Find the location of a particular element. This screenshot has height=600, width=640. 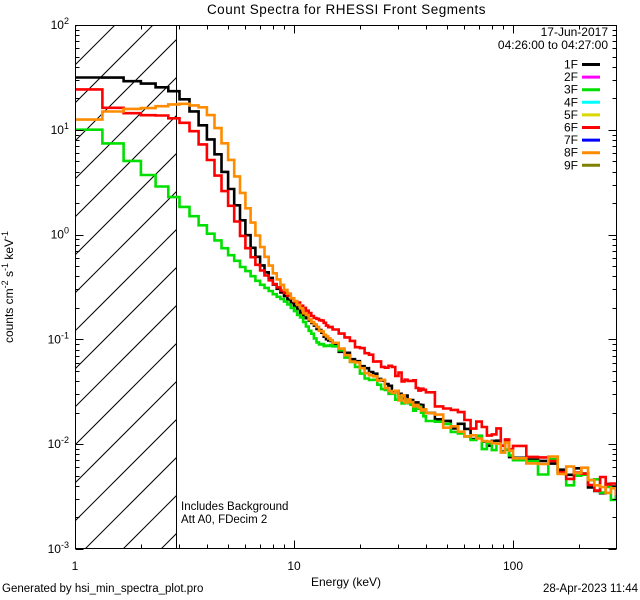

plot-annotation: Includes Background Att A0, FDecim 2 is located at coordinates (234, 513).